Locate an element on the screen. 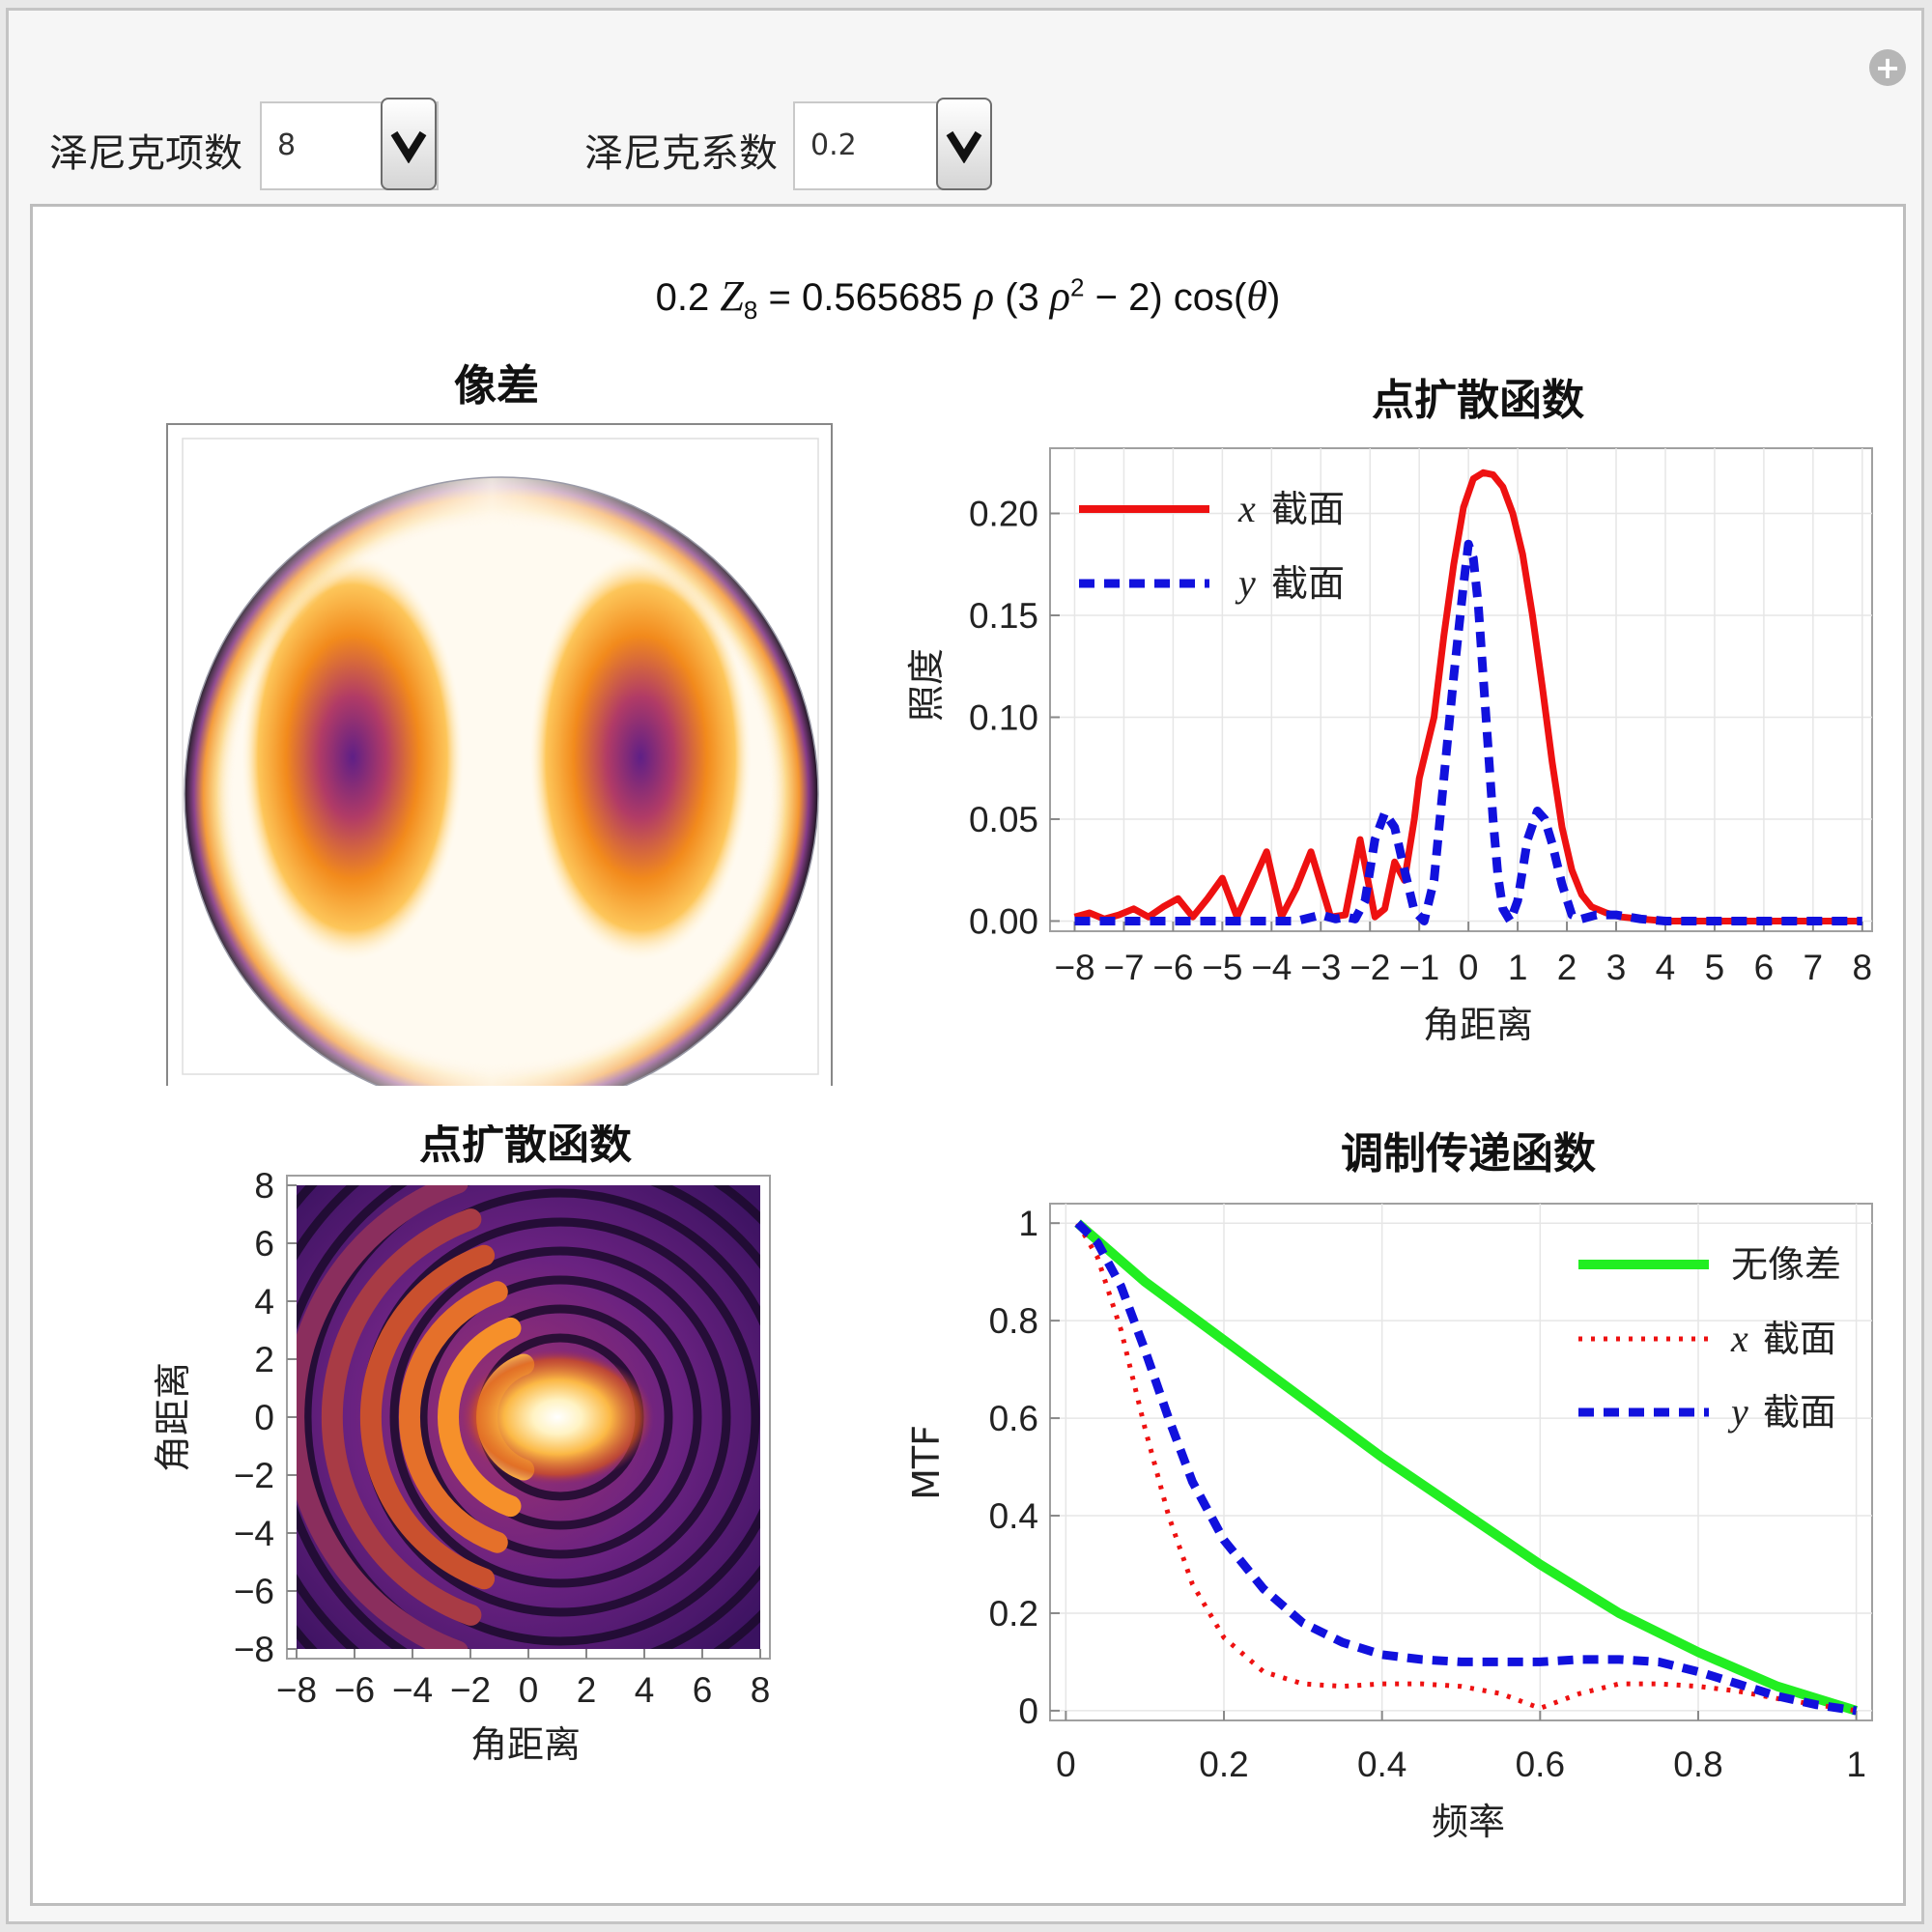  formula-coef: 0.2 is located at coordinates (682, 297).